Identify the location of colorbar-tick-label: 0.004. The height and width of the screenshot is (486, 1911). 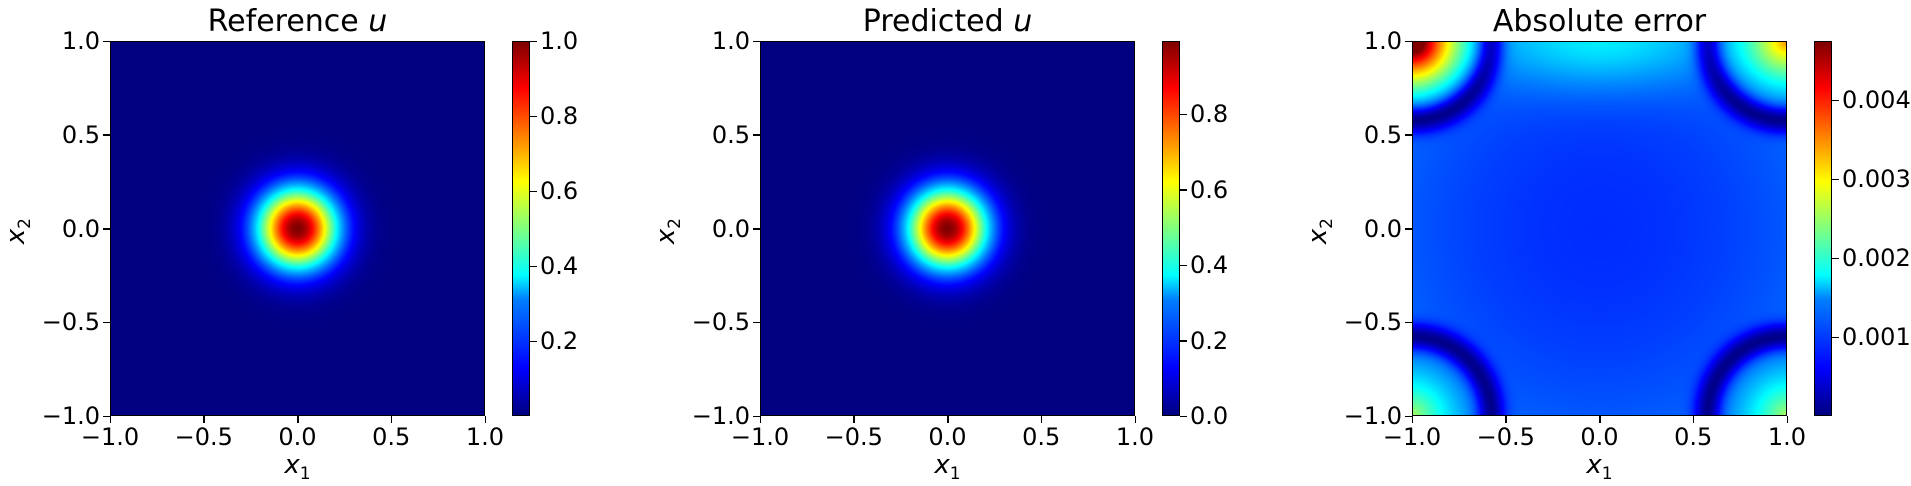
(1876, 100).